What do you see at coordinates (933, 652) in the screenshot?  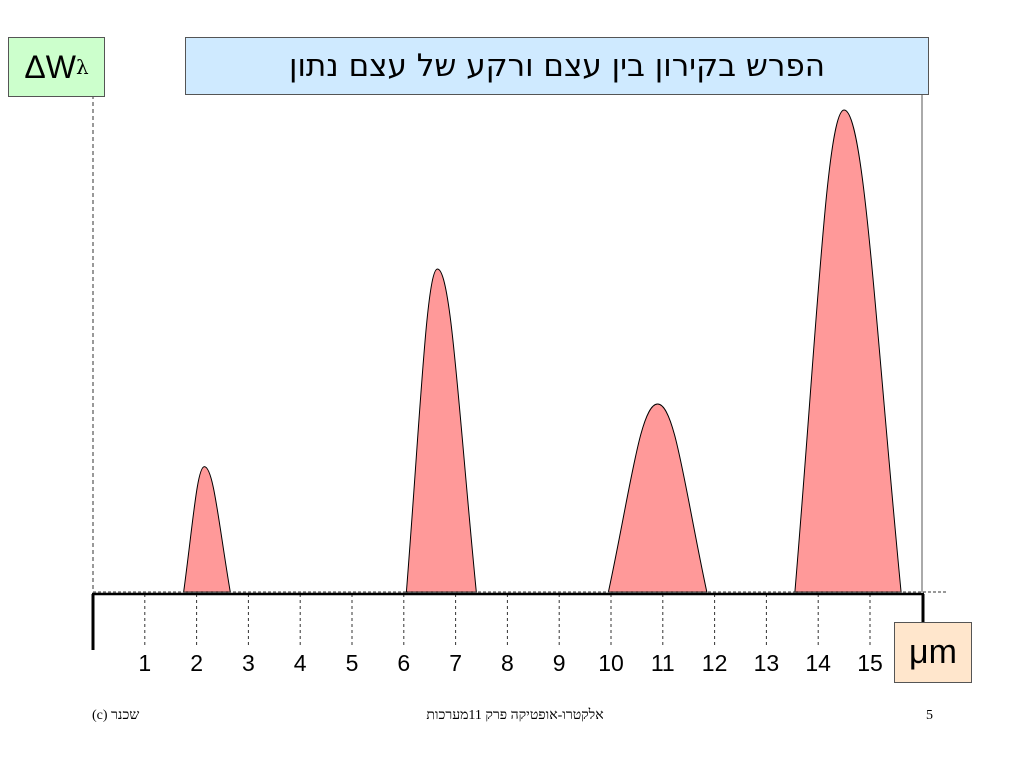 I see `x-axis-label: μm` at bounding box center [933, 652].